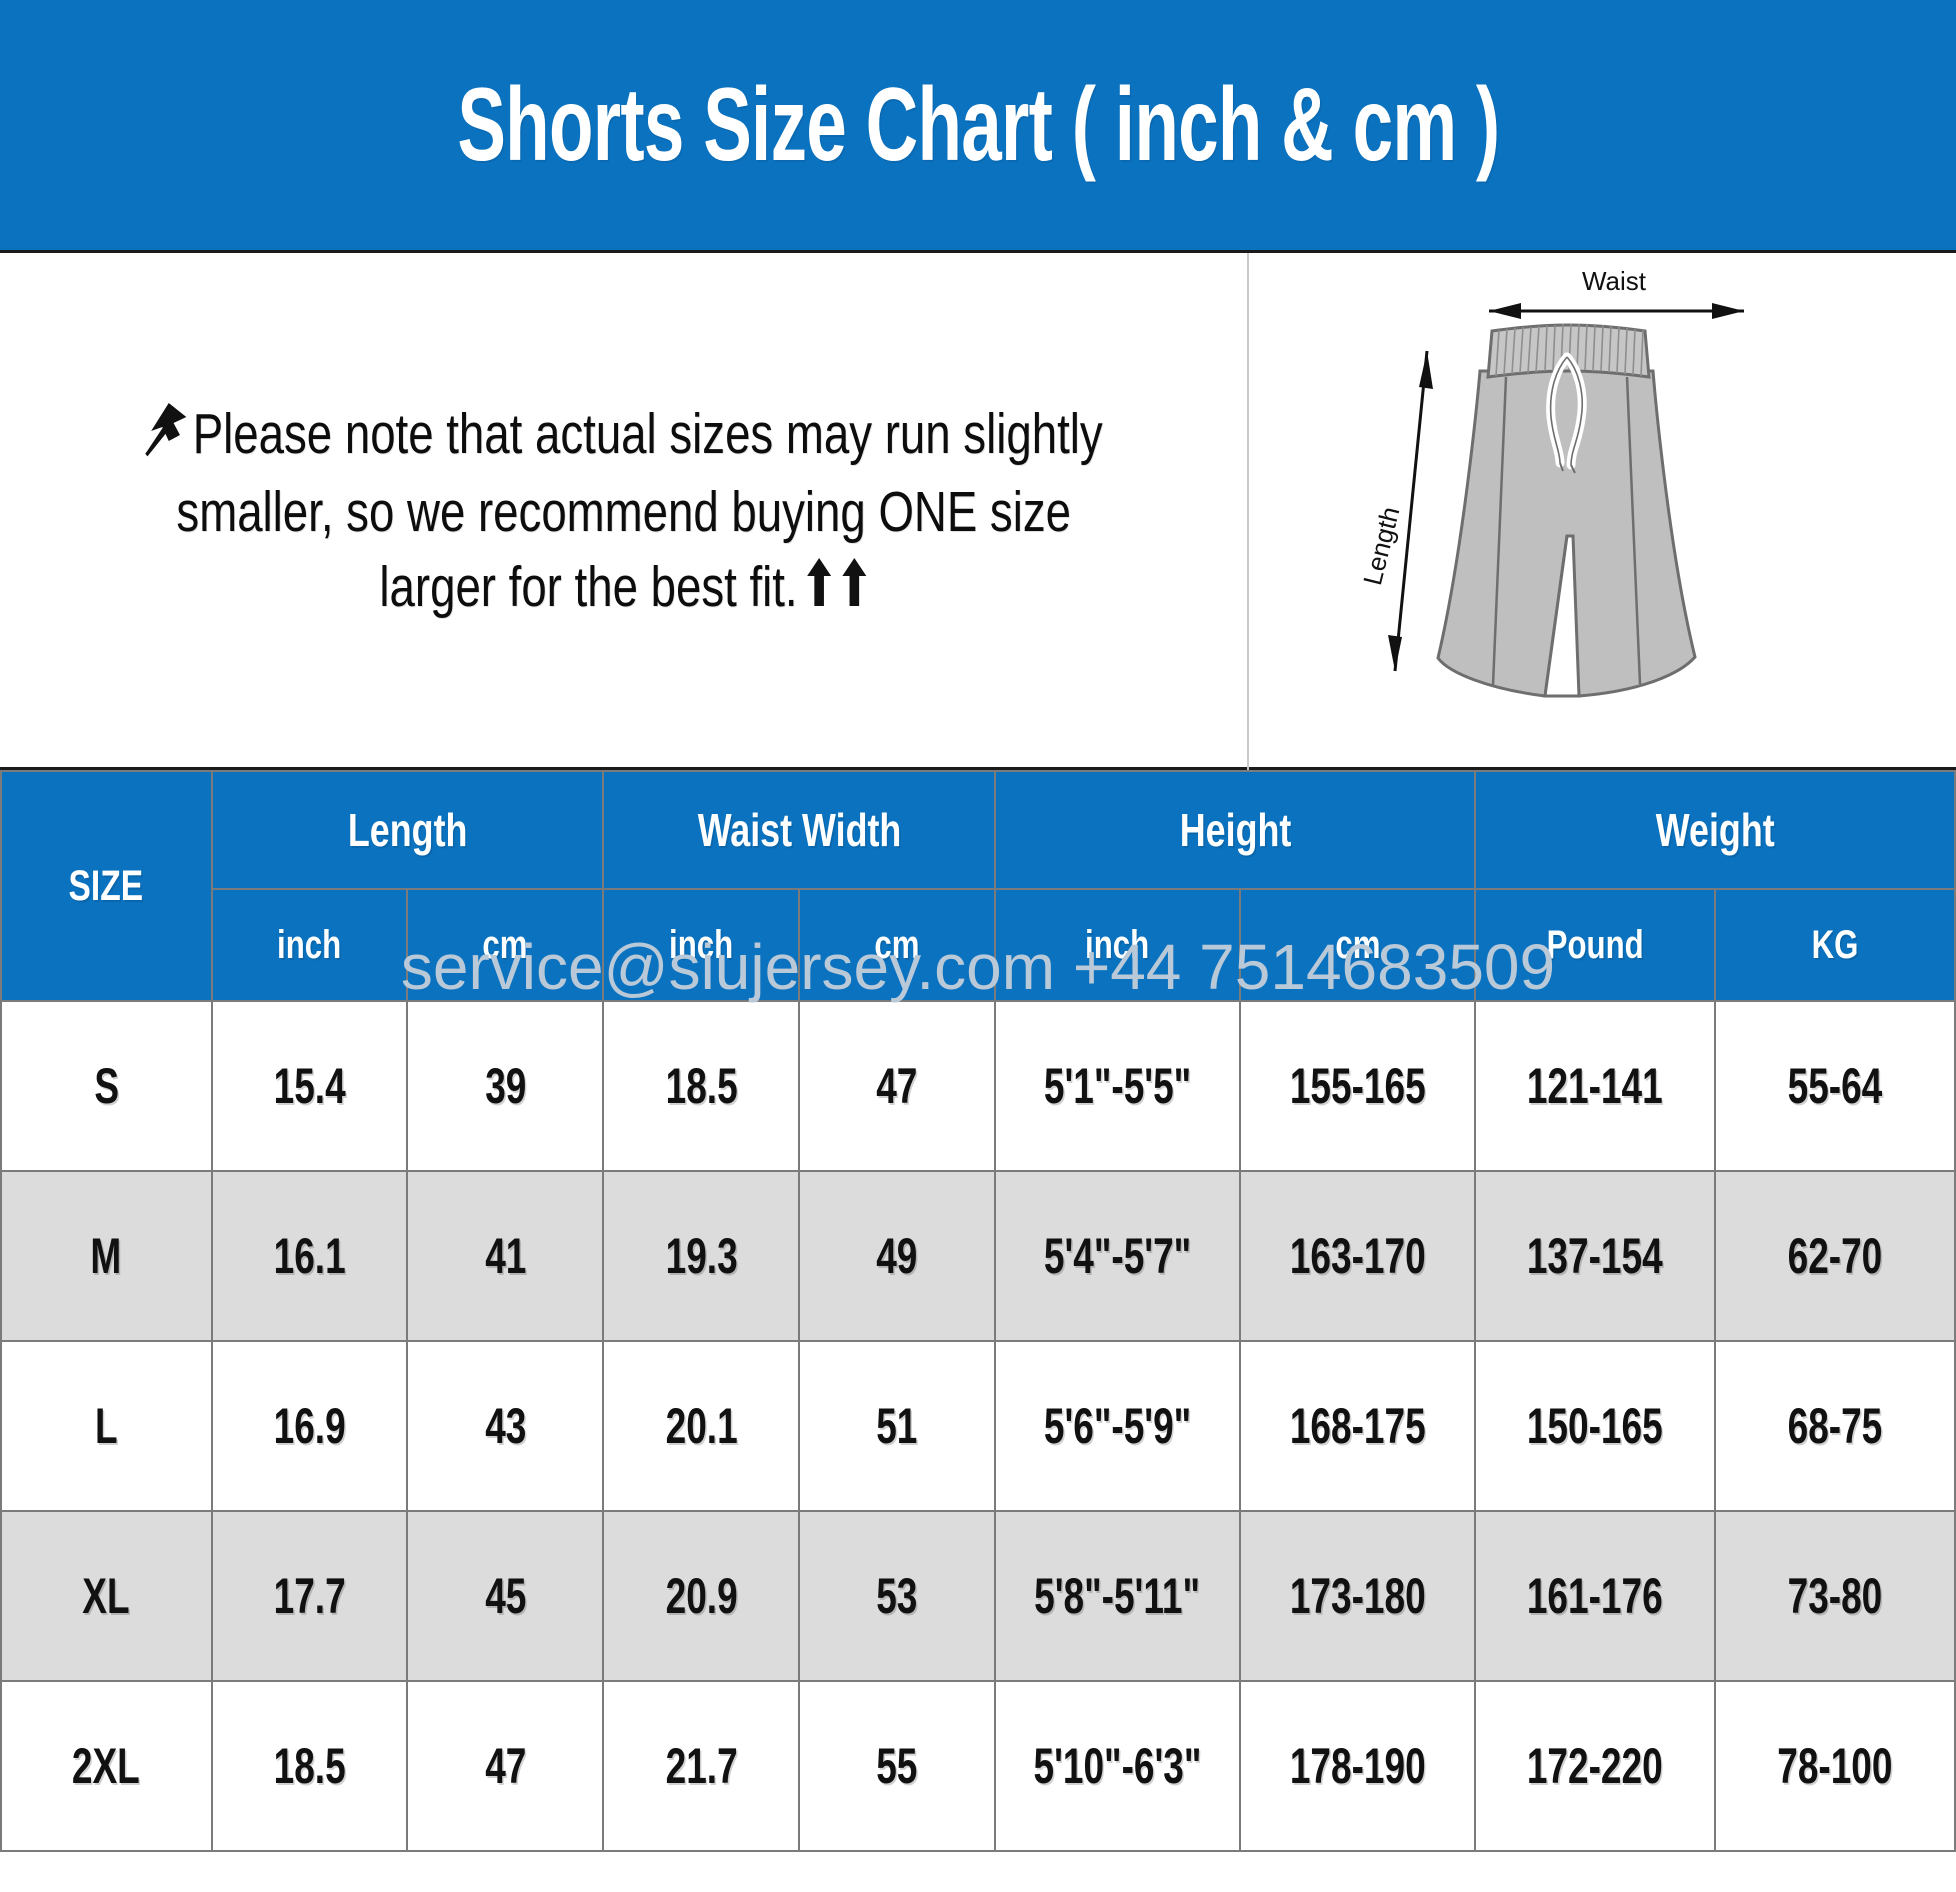  I want to click on shorts-garment, so click(1566, 510).